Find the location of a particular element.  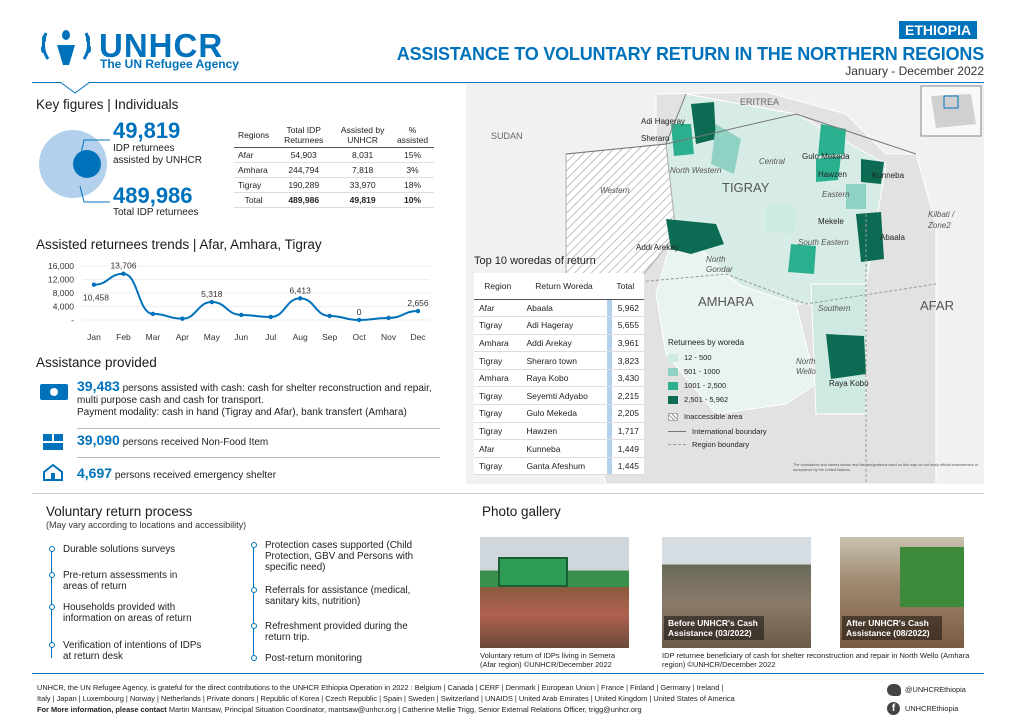

legend-inaccessible: Inaccessible area is located at coordinates (727, 416).